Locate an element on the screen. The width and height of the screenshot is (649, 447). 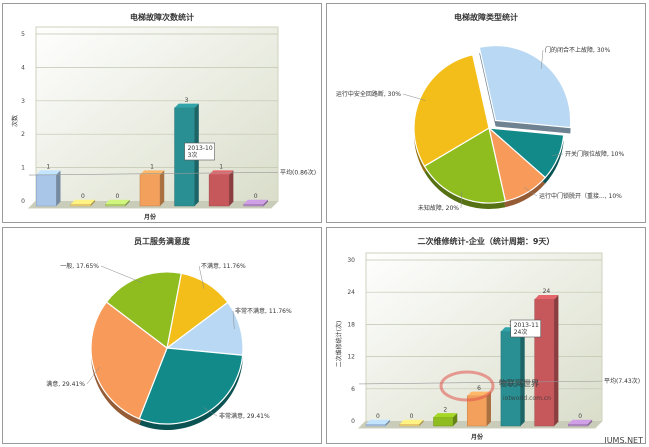
slice-label: 不满意, 11.76% is located at coordinates (223, 266).